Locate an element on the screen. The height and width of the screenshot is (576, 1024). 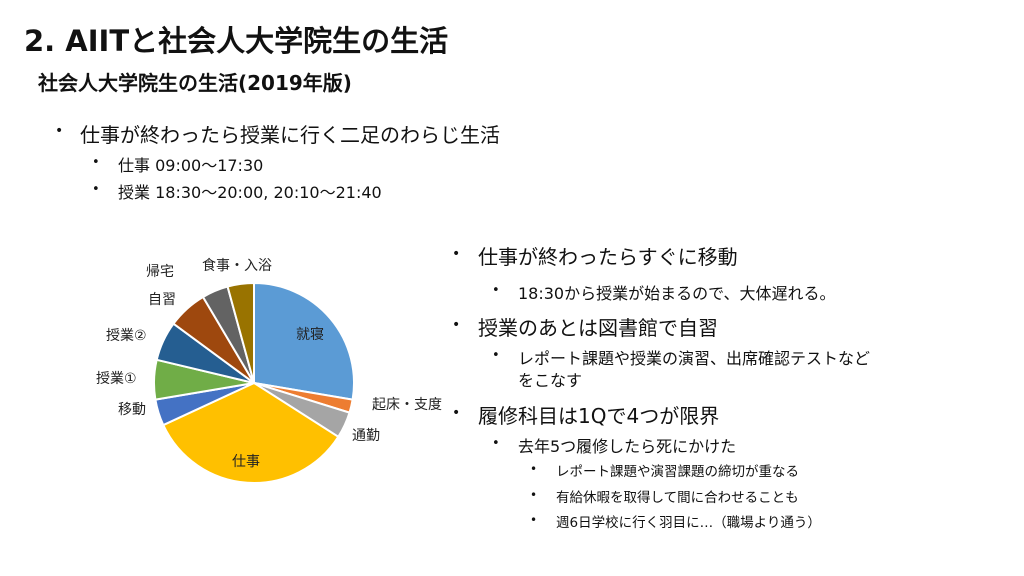
left-sub-bullet-work: 仕事 09:00～17:30 is located at coordinates (191, 165).